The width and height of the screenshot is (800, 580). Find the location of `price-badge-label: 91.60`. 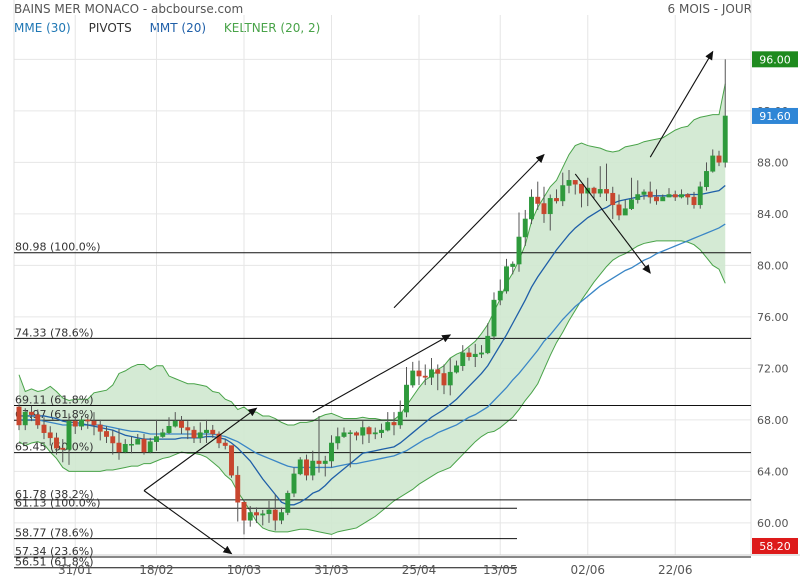

price-badge-label: 91.60 is located at coordinates (775, 116).